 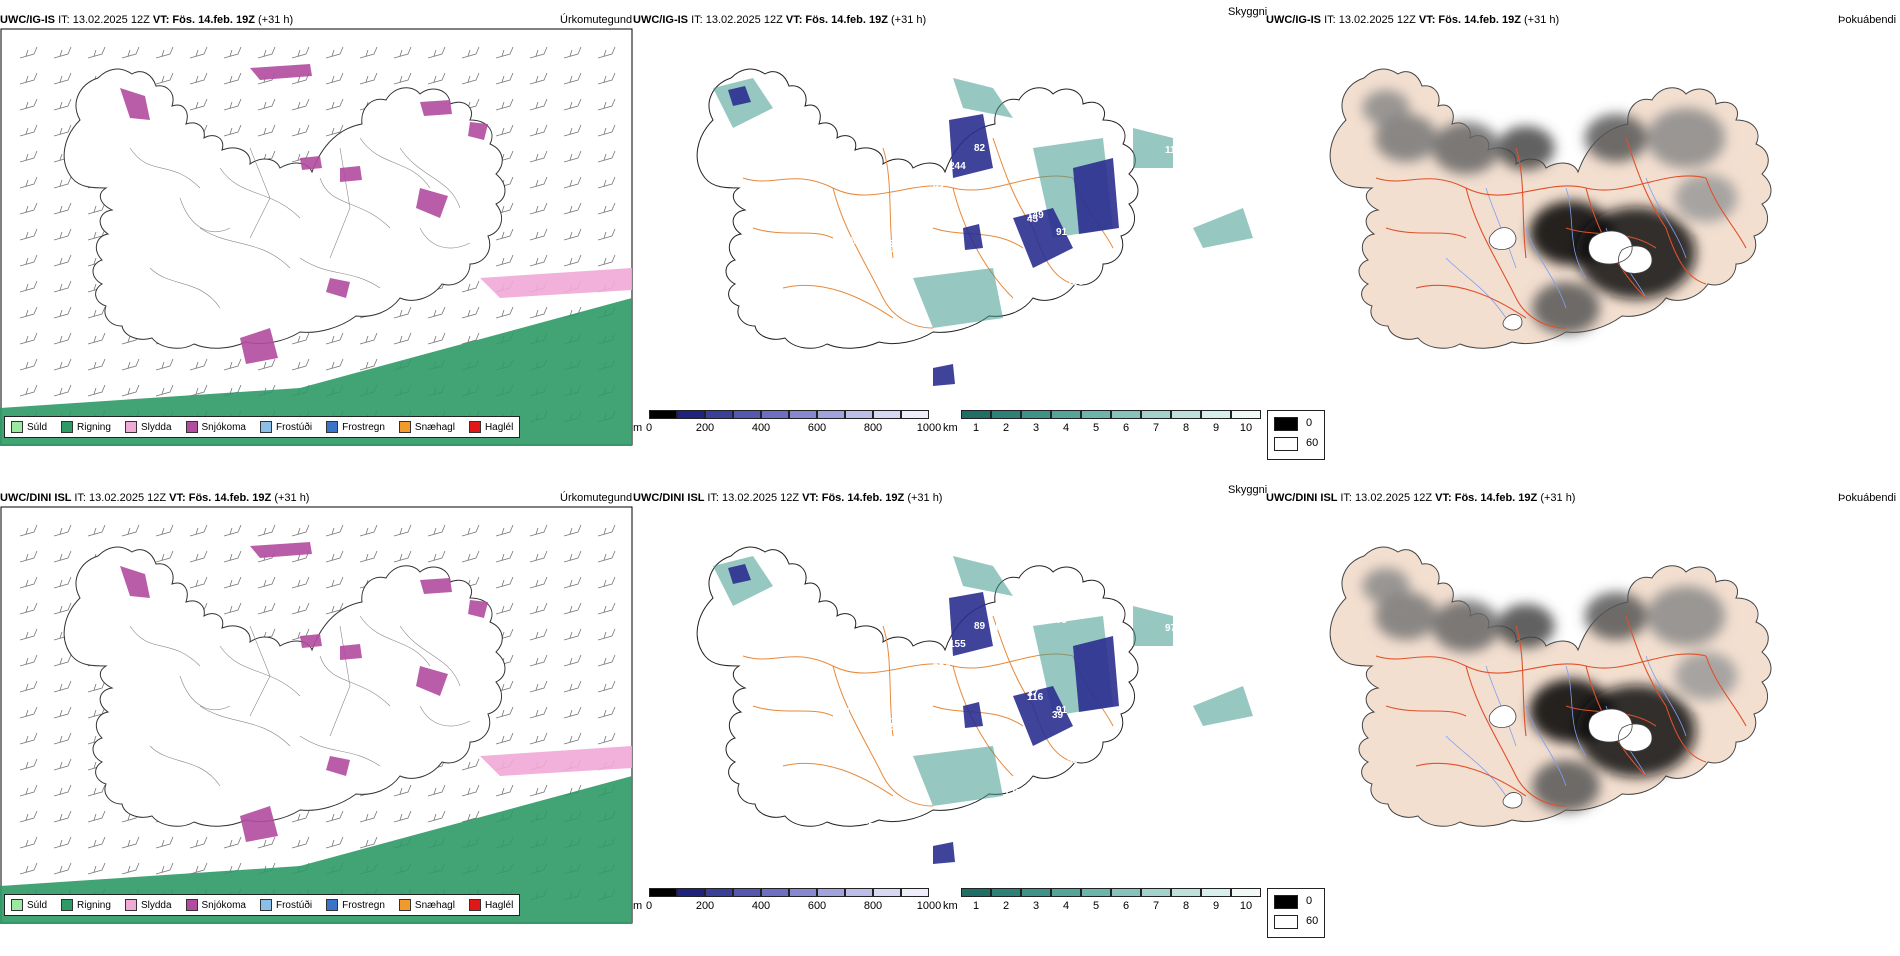 What do you see at coordinates (156, 427) in the screenshot?
I see `legend-label: Slydda` at bounding box center [156, 427].